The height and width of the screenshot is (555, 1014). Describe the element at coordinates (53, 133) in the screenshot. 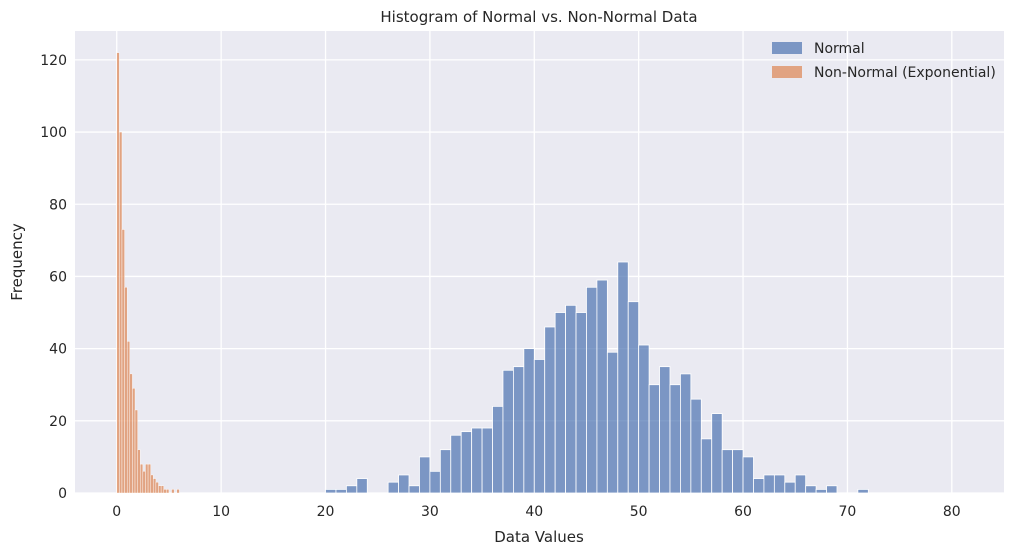

I see `y-tick-label: 100` at that location.